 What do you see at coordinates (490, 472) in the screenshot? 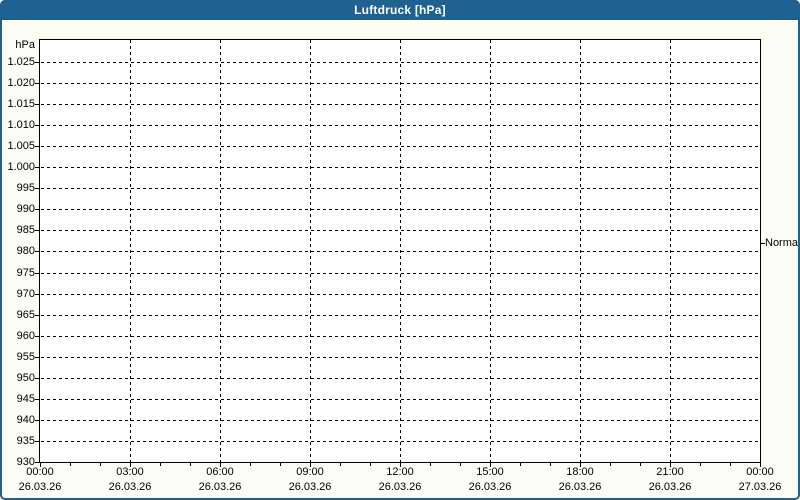
I see `x-tick-time-label: 15:00` at bounding box center [490, 472].